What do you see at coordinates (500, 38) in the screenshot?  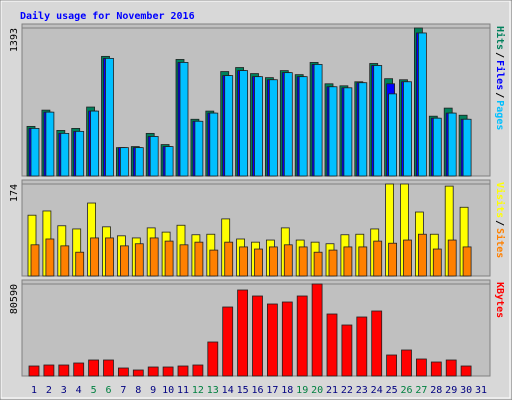 I see `legend-entry: Hits` at bounding box center [500, 38].